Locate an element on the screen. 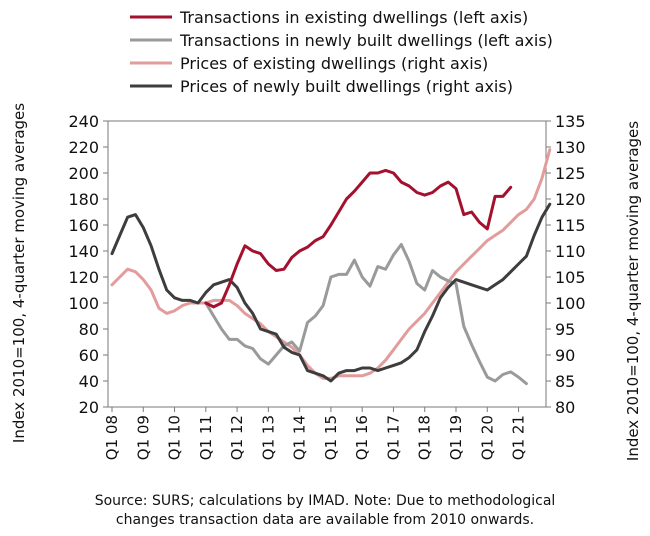 The width and height of the screenshot is (650, 536). left-tick-label: 160 is located at coordinates (83, 225).